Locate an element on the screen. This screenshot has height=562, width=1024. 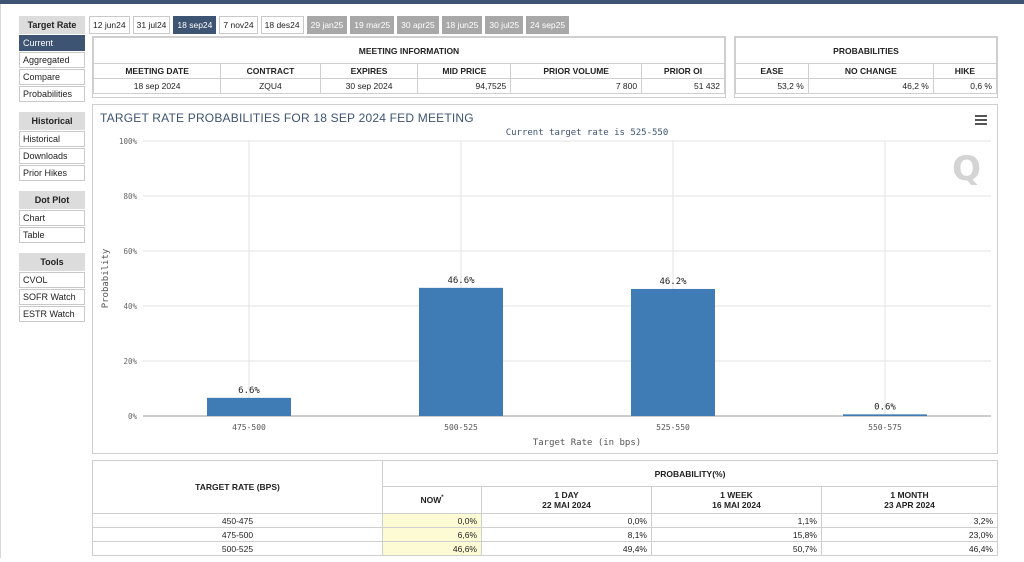
sidebar-item-cvol: CVOL is located at coordinates (52, 280).